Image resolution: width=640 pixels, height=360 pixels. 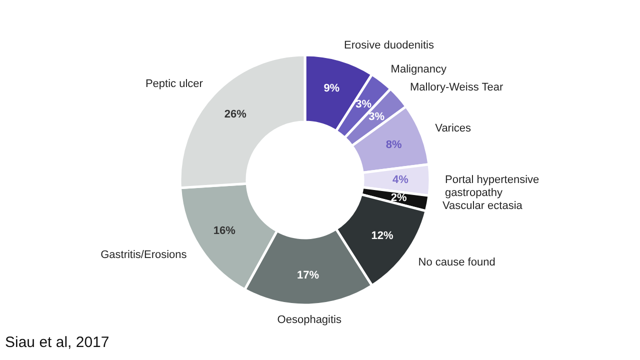 What do you see at coordinates (453, 128) in the screenshot?
I see `slice-label: Varices` at bounding box center [453, 128].